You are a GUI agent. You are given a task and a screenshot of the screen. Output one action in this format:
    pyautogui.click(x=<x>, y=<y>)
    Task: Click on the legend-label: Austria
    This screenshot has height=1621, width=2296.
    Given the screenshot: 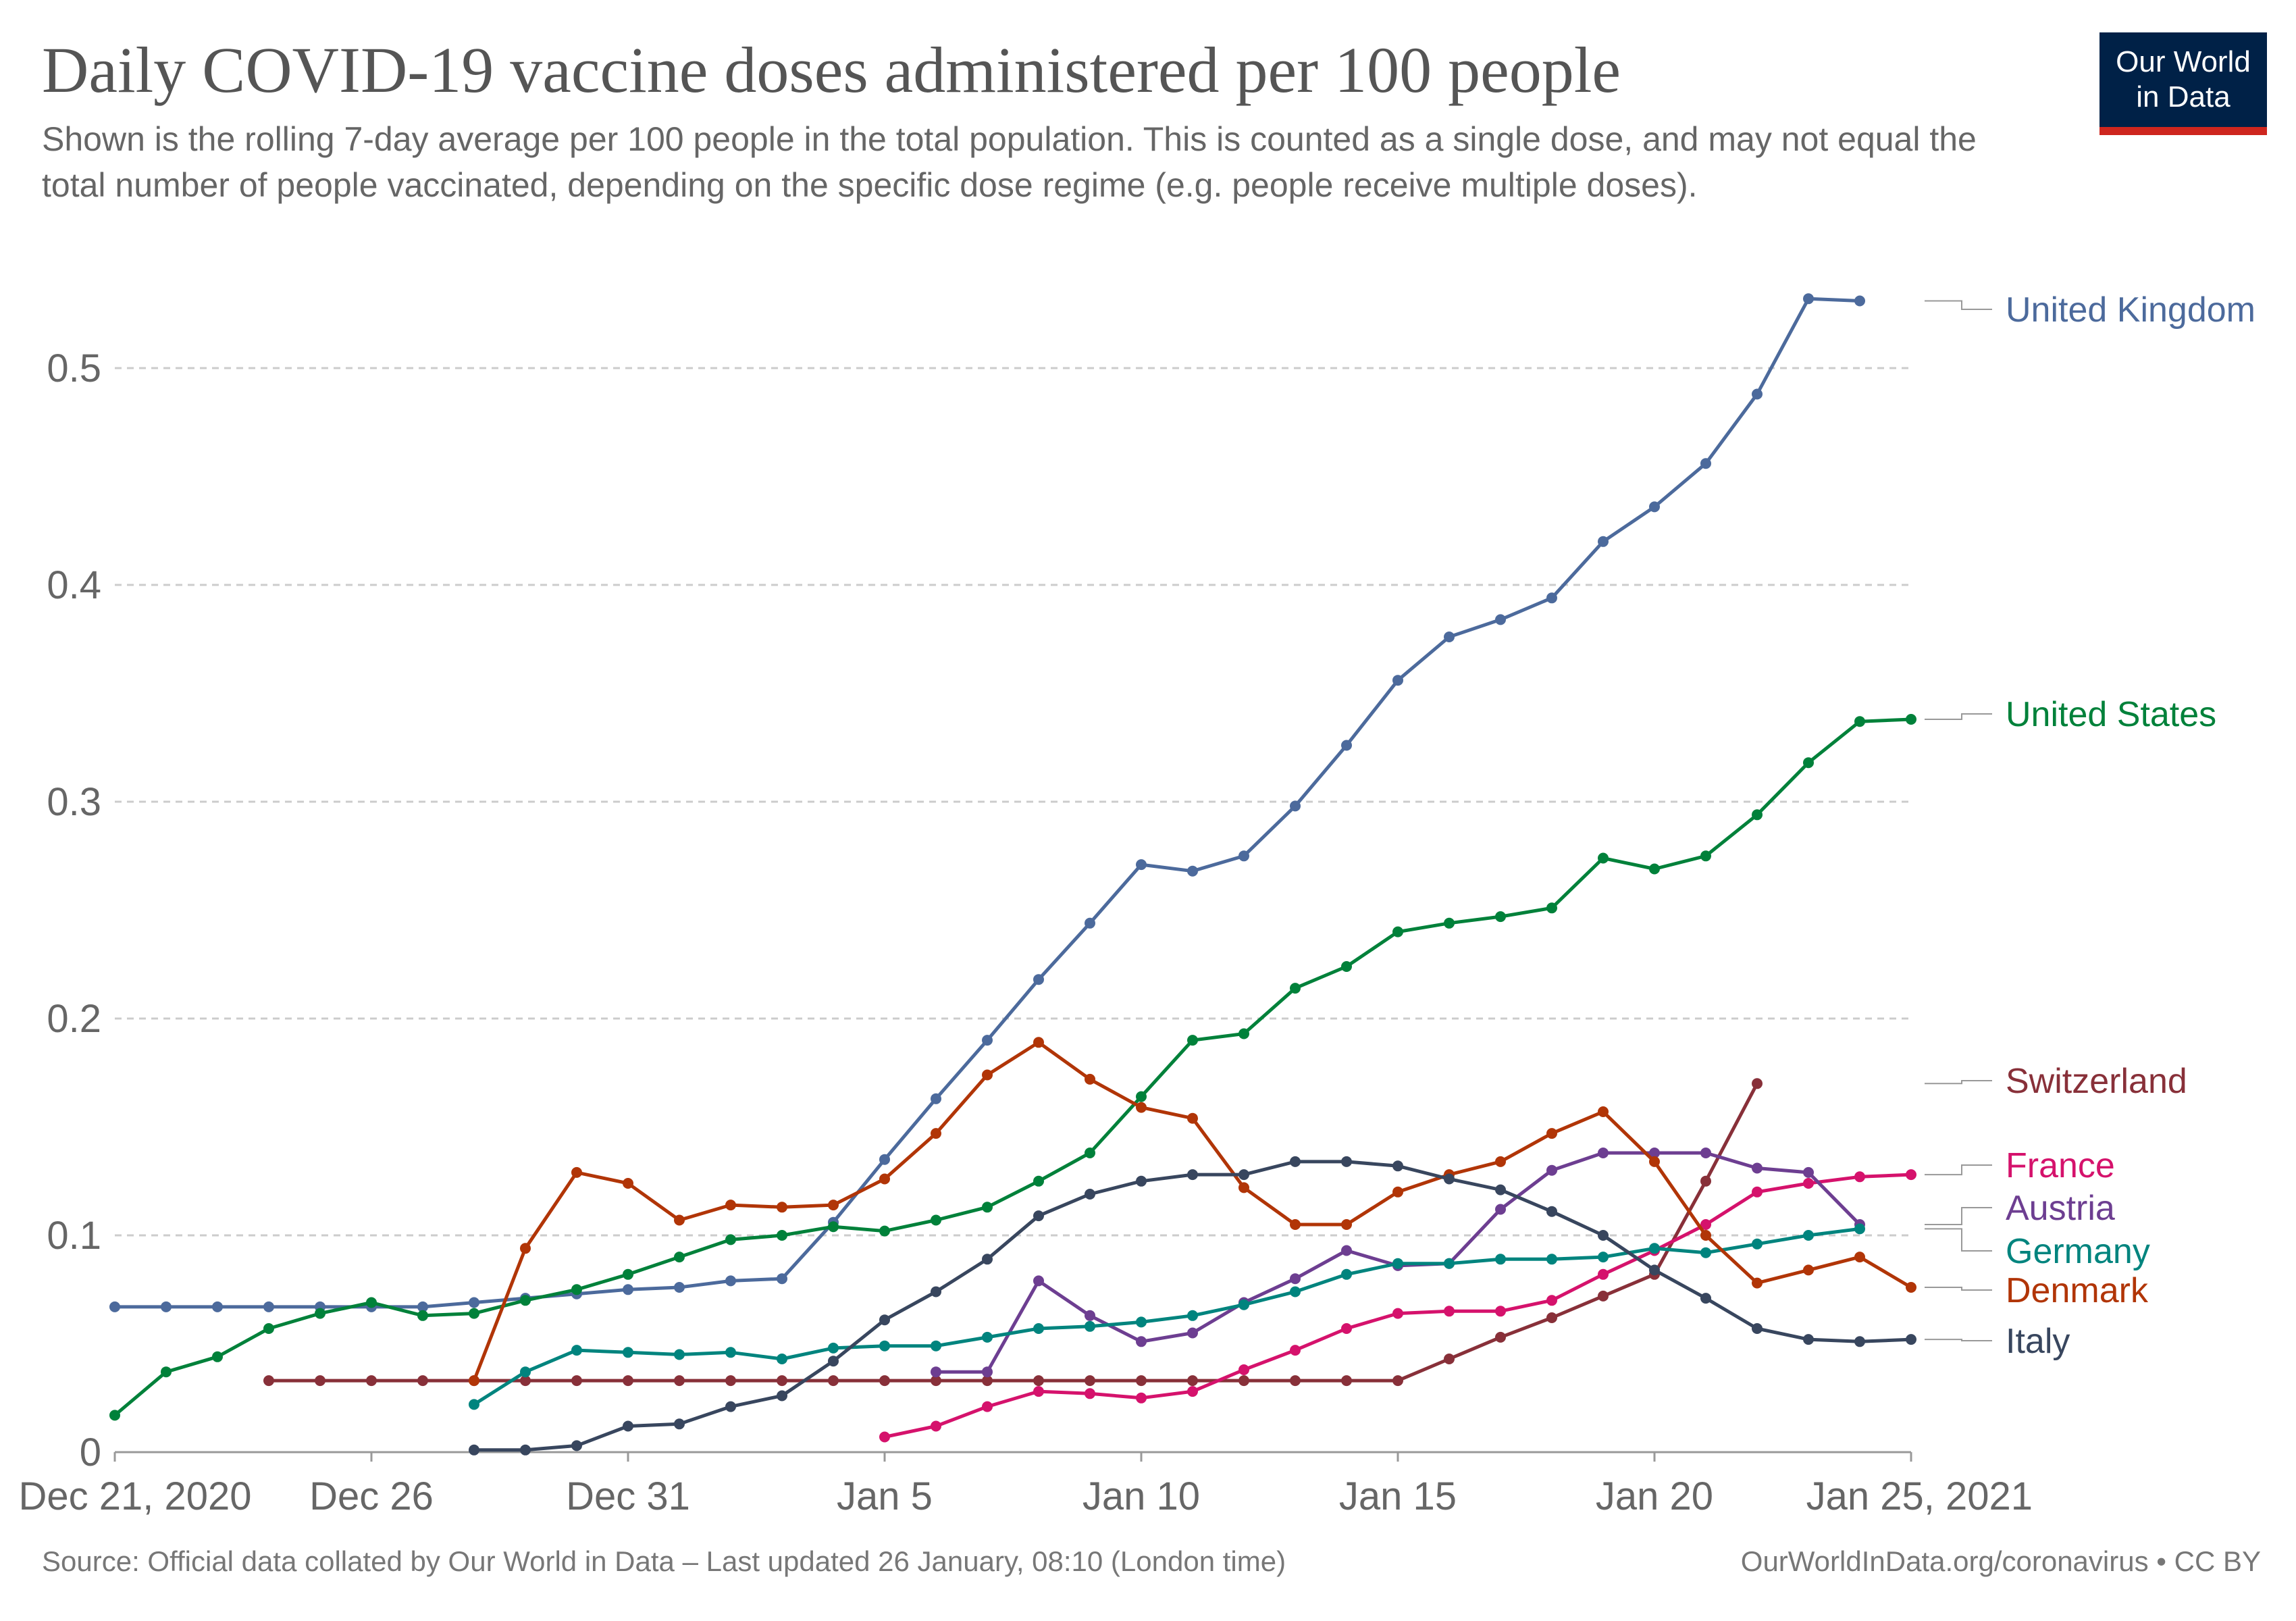 What is the action you would take?
    pyautogui.click(x=2060, y=1208)
    